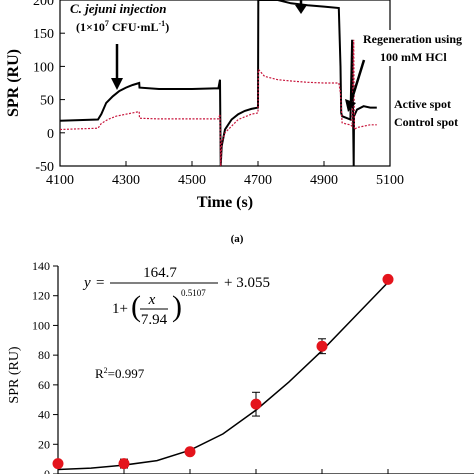 The height and width of the screenshot is (474, 474). I want to click on panel-a-y-axis: -50 0 50 100 150 200, so click(49, 87).